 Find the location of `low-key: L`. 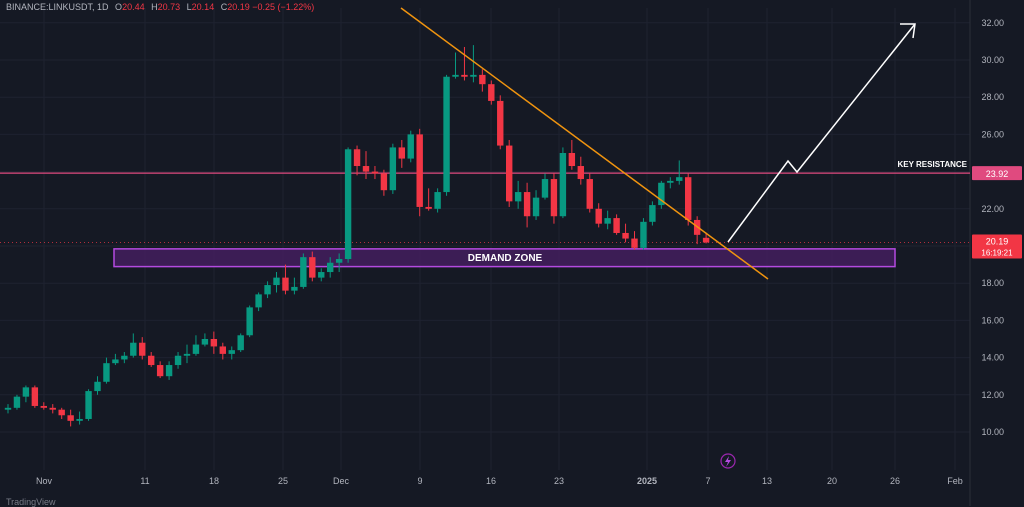

low-key: L is located at coordinates (189, 7).